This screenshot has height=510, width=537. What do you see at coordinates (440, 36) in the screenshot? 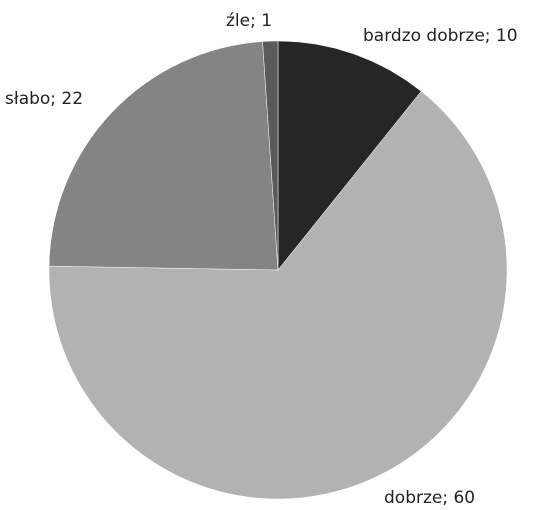
I see `data-label-bardzo-dobrze: bardzo dobrze; 10` at bounding box center [440, 36].